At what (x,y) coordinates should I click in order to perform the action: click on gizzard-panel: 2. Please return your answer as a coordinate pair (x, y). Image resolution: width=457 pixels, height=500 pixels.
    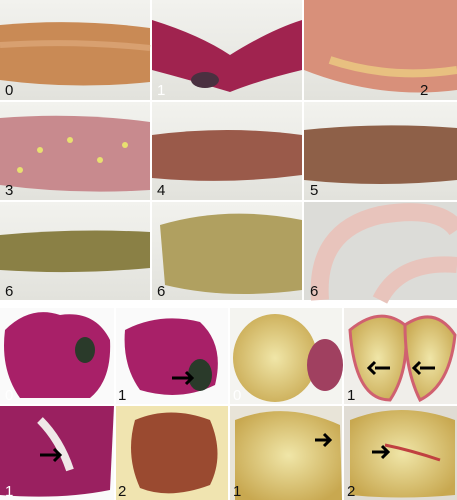
    Looking at the image, I should click on (400, 453).